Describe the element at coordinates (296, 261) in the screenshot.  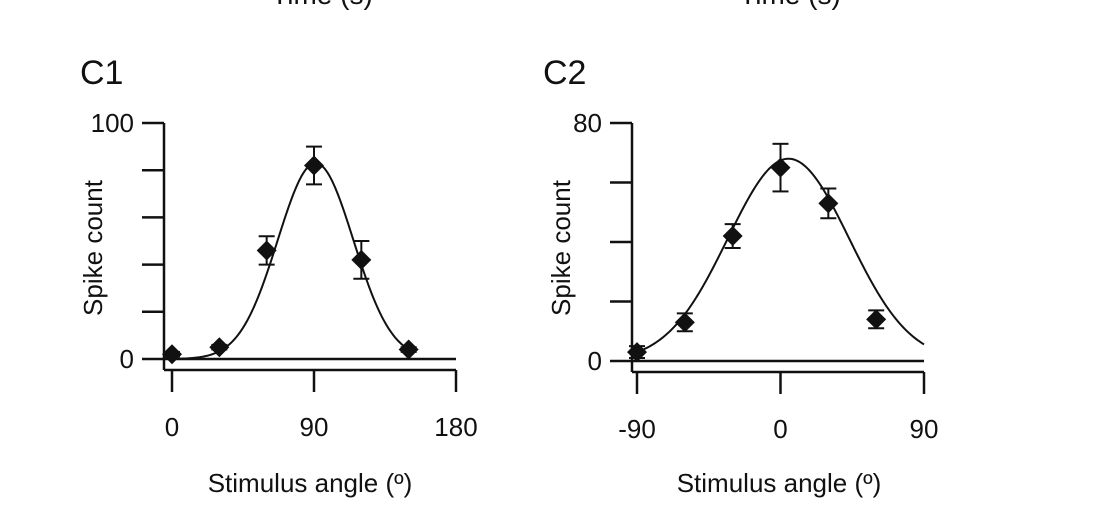
I see `fit-curve` at that location.